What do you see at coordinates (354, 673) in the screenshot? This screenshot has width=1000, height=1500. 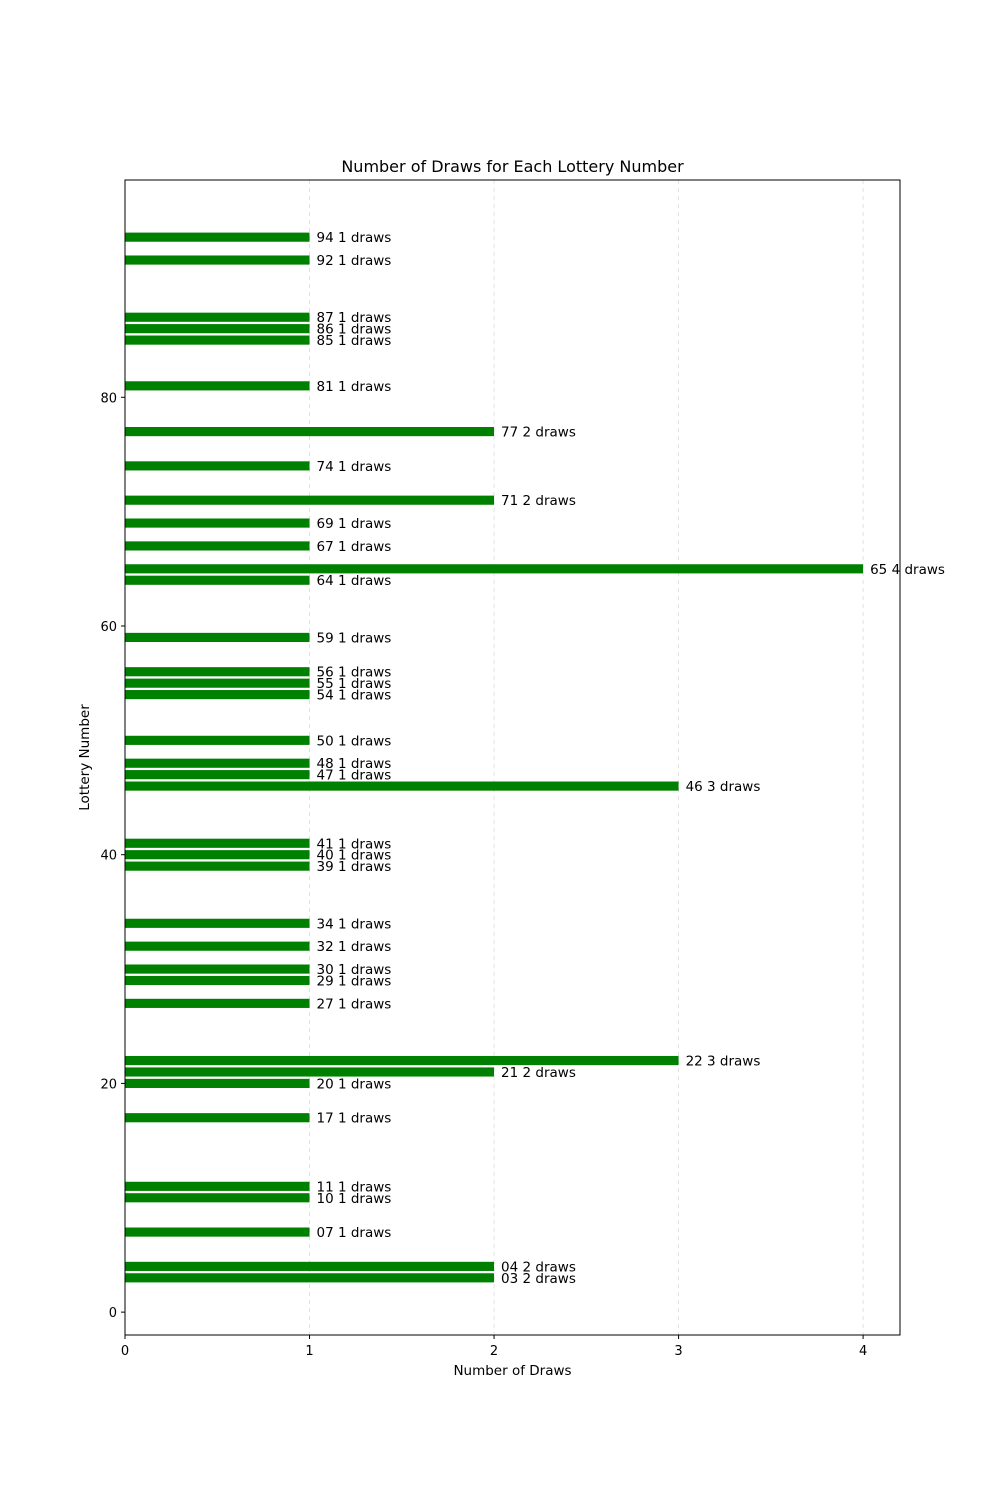 I see `bar-label-56: 56 1 draws` at bounding box center [354, 673].